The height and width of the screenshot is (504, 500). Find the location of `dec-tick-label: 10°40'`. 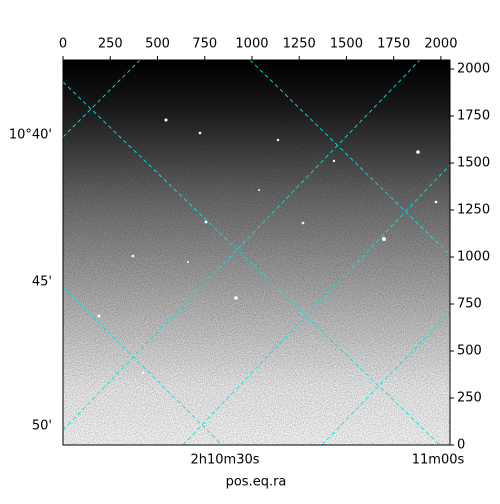

dec-tick-label: 10°40' is located at coordinates (30, 135).